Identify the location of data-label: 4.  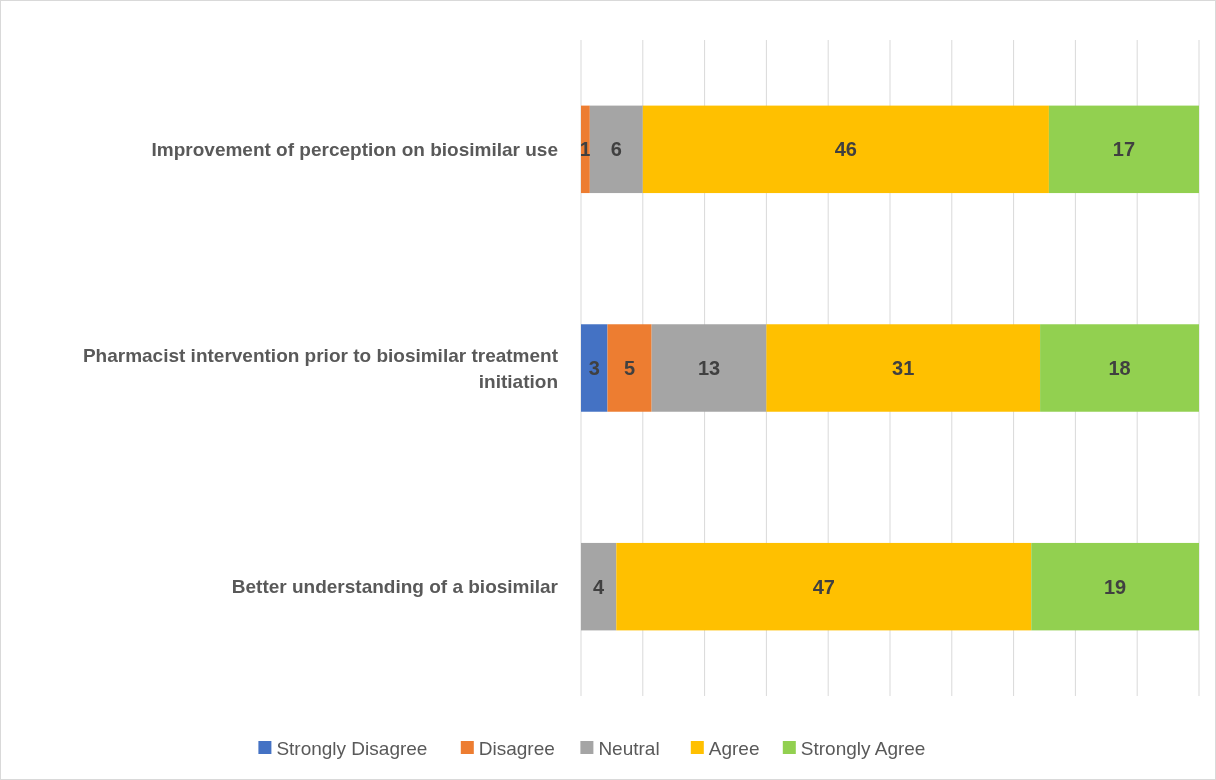
(599, 586).